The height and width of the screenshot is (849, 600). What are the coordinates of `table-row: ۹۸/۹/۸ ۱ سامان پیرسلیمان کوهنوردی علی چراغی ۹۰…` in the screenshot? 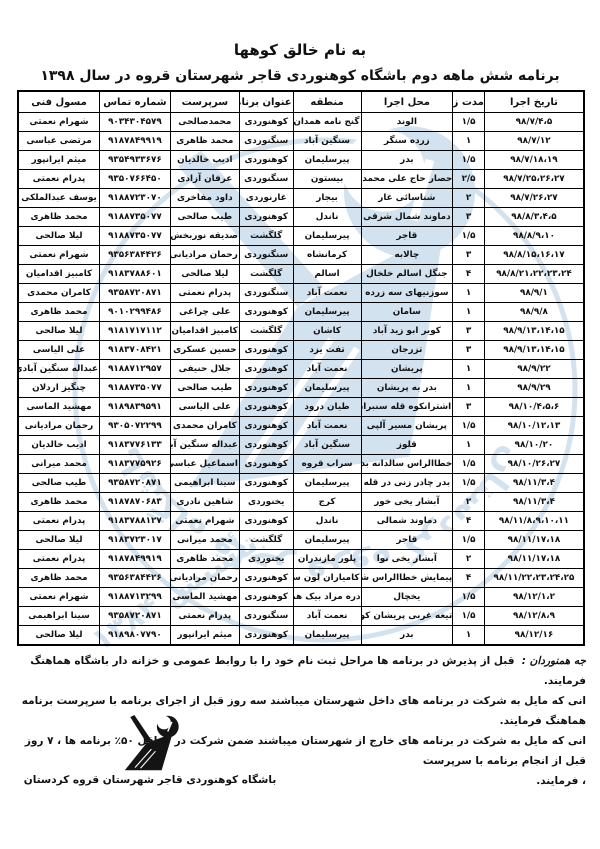 It's located at (301, 312).